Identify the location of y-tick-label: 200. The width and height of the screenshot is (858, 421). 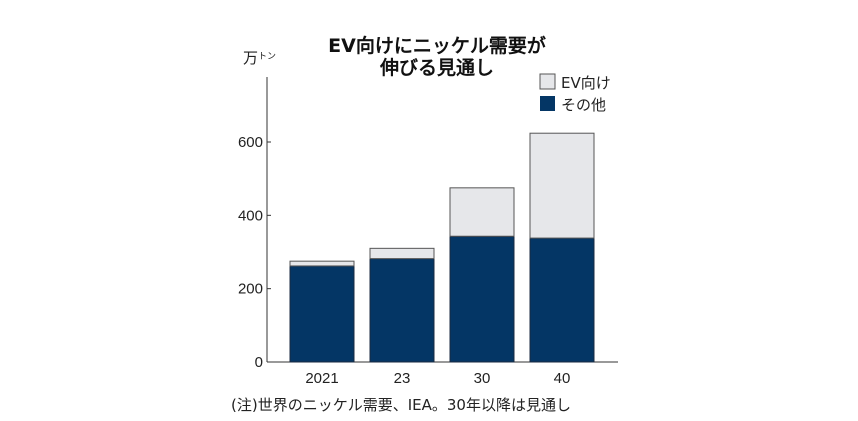
(250, 289).